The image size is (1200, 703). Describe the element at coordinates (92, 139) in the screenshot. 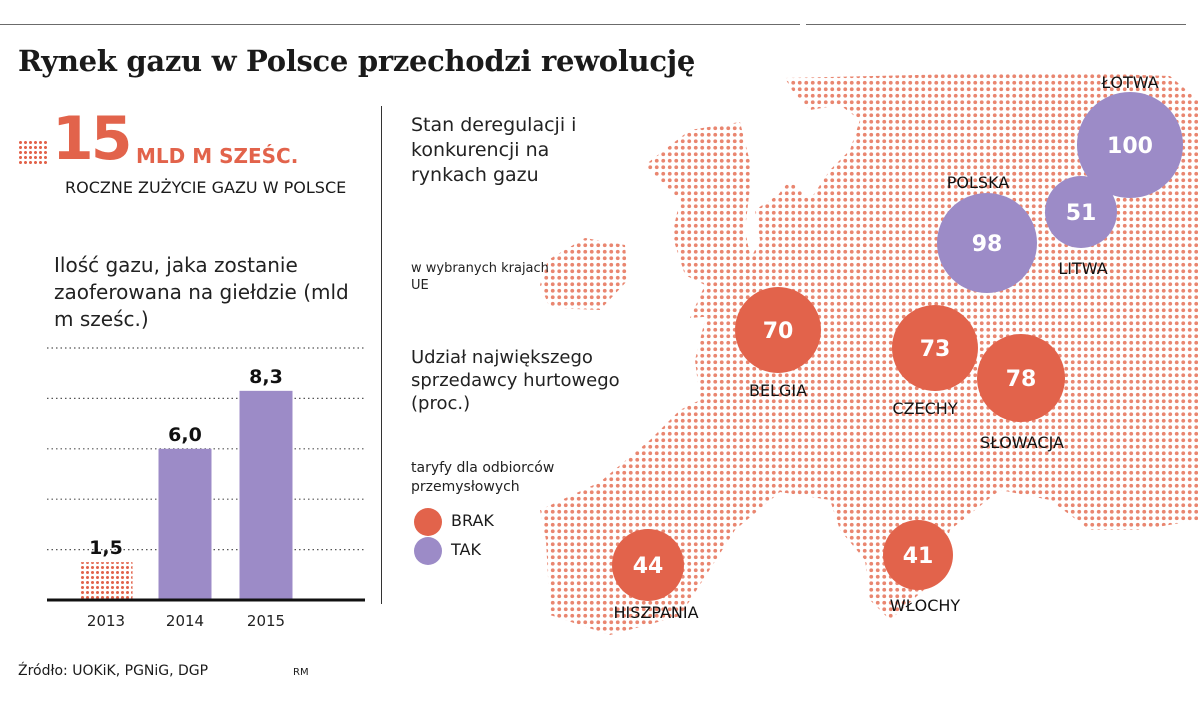

I see `headline-value: 15` at that location.